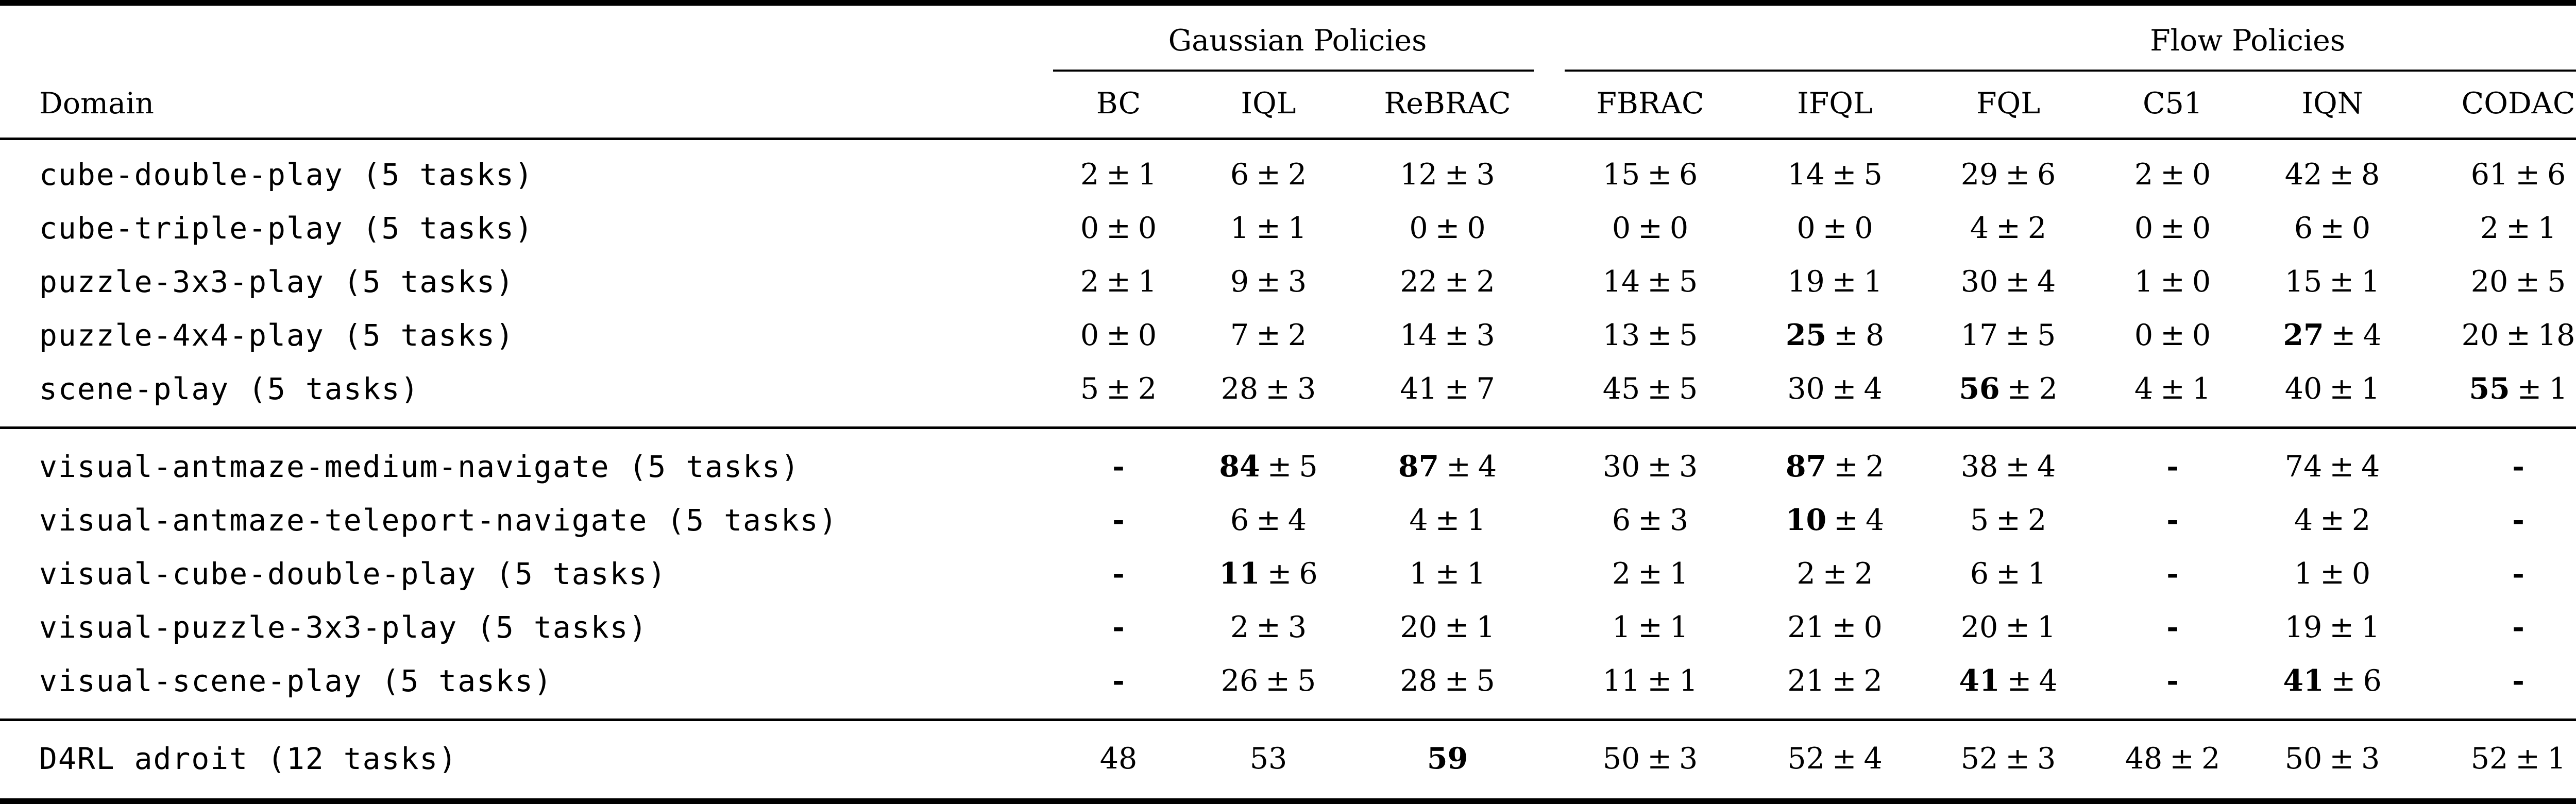  What do you see at coordinates (2496, 335) in the screenshot?
I see `value-cell: 20 ±18` at bounding box center [2496, 335].